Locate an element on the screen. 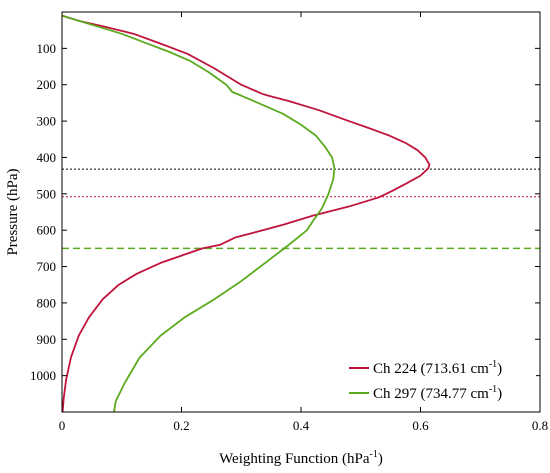 This screenshot has height=473, width=550. legend-box is located at coordinates (440, 379).